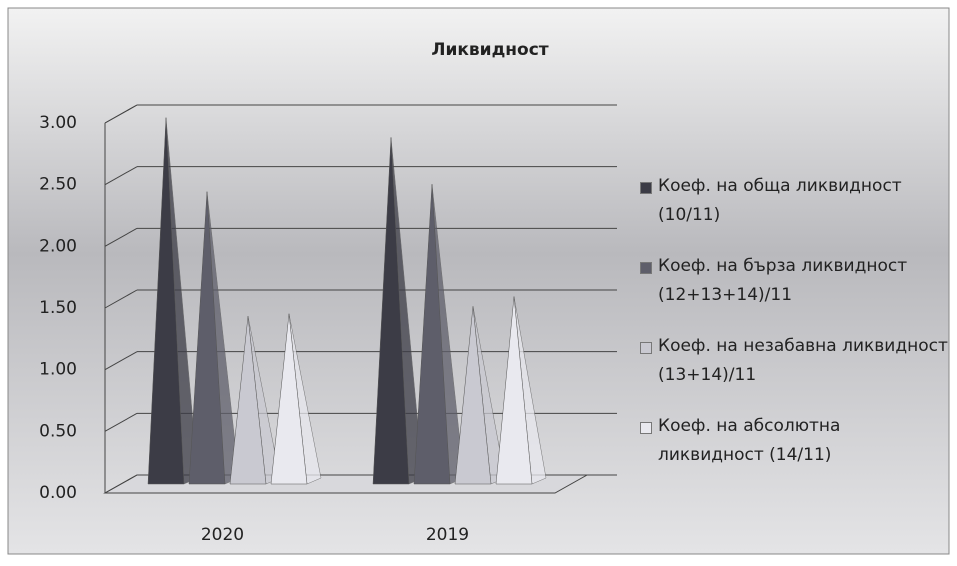 This screenshot has height=566, width=957. What do you see at coordinates (803, 360) in the screenshot?
I see `legend-label: Коеф. на незабавна ликвидност (13+14)/11` at bounding box center [803, 360].